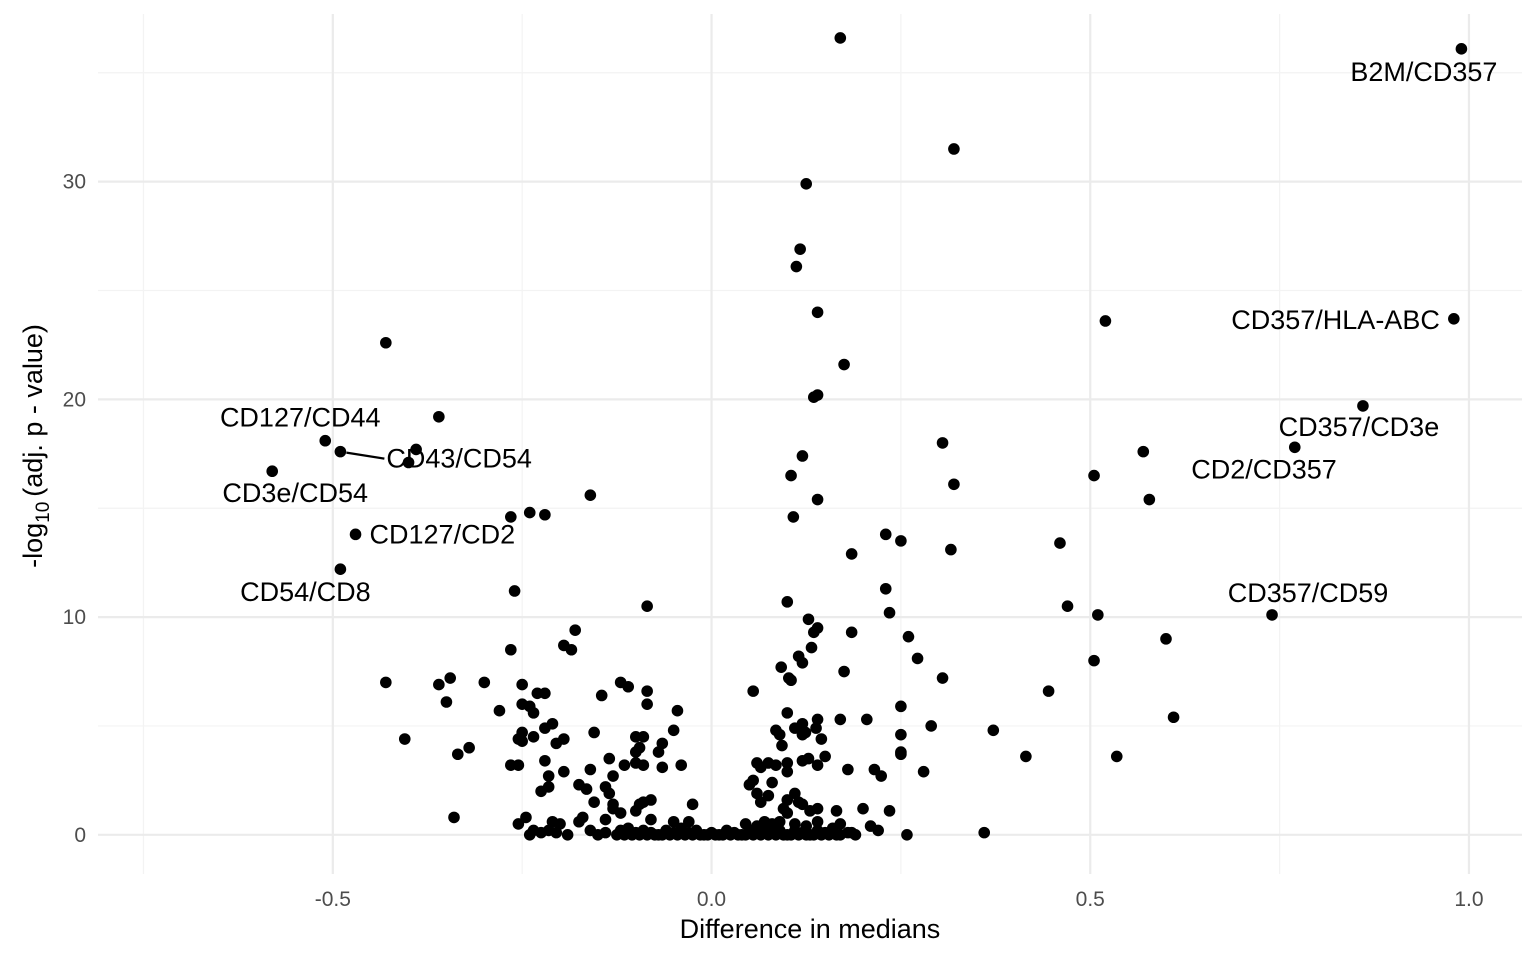 This screenshot has height=960, width=1536. What do you see at coordinates (300, 418) in the screenshot?
I see `point-label: CD127/CD44` at bounding box center [300, 418].